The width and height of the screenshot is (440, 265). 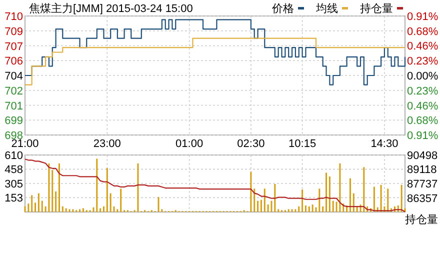 I want to click on y-tick-label: 153, so click(x=13, y=198).